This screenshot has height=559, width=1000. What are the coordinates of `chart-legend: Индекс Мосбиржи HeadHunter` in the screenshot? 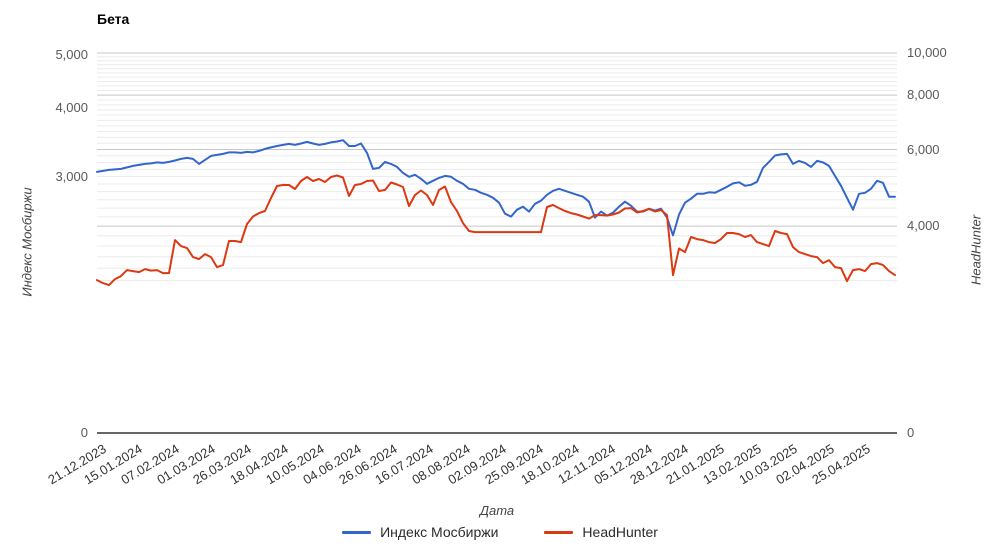 It's located at (500, 532).